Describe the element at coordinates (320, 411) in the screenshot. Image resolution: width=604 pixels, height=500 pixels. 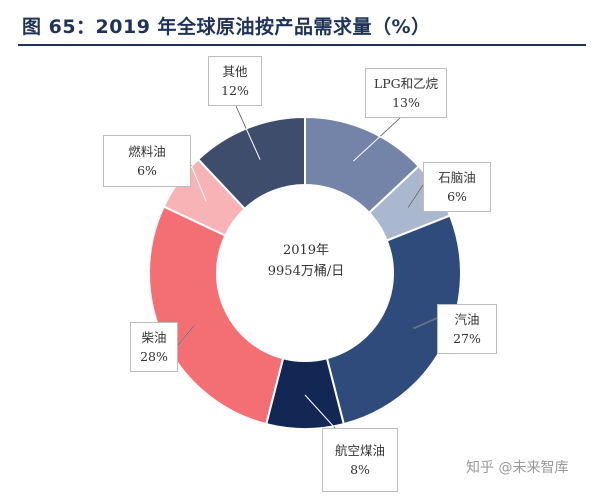
I see `leader-line-jet-fuel` at that location.